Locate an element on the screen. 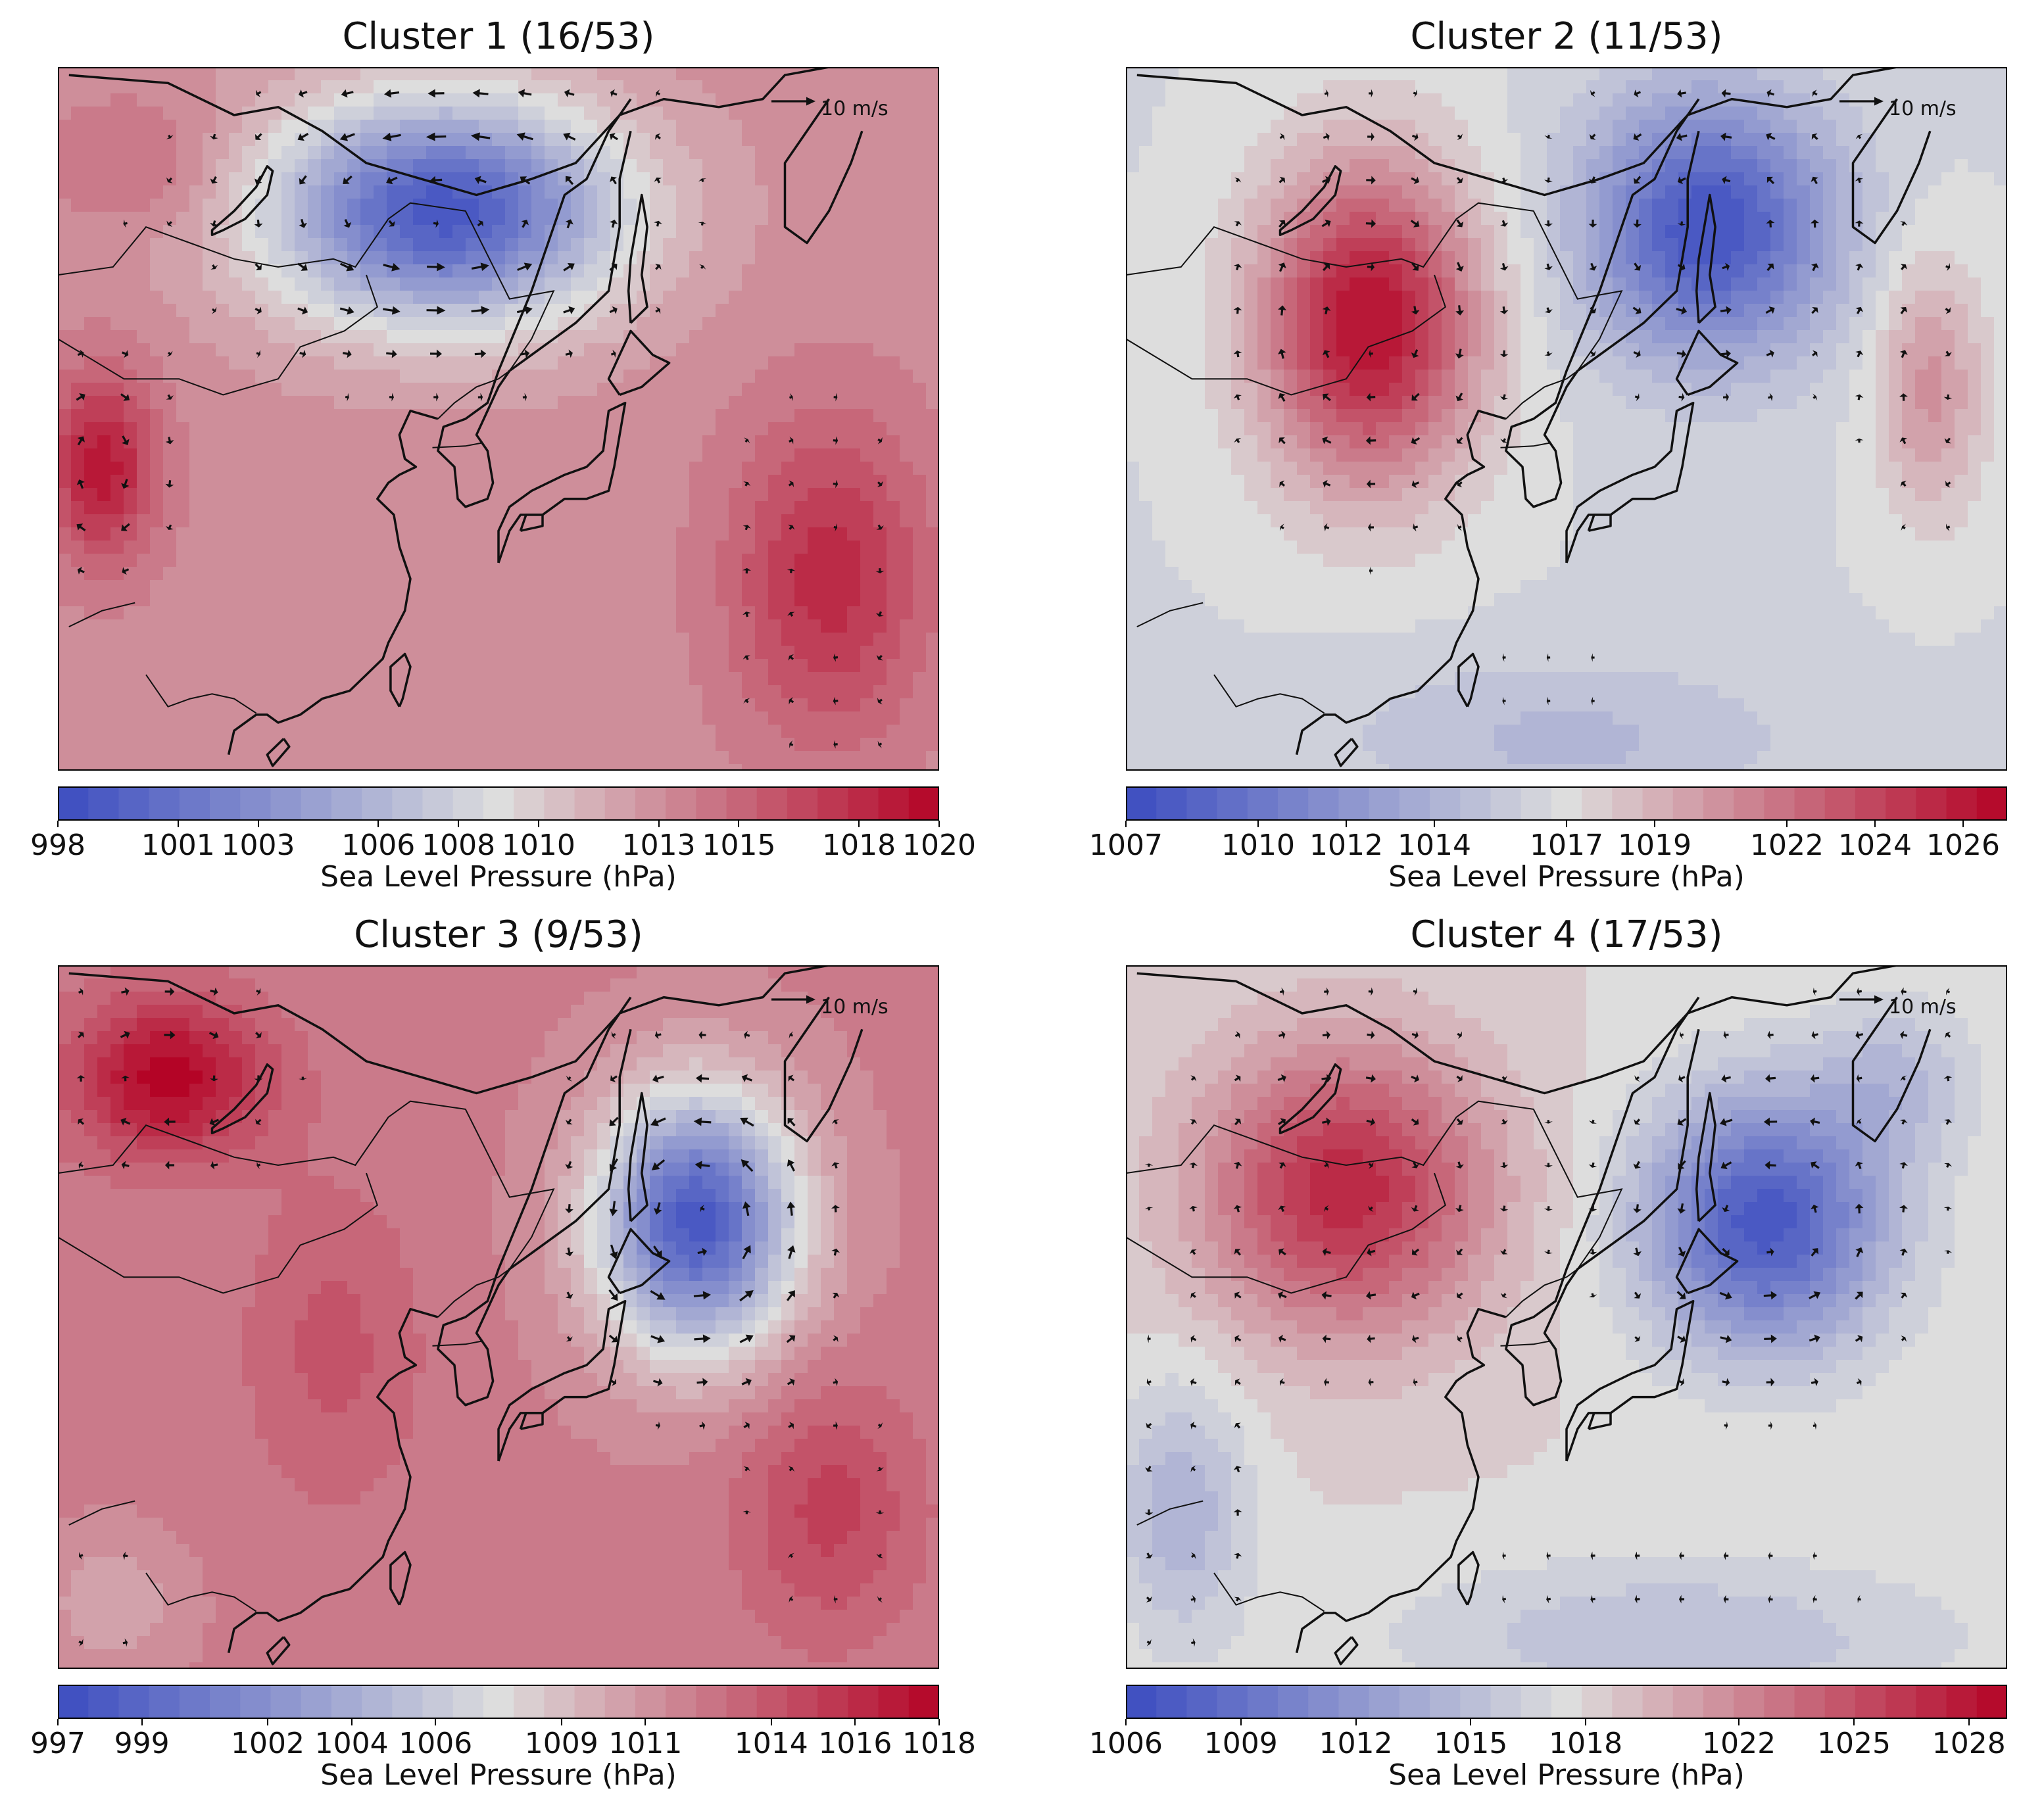 This screenshot has width=2044, height=1805. coastline is located at coordinates (824, 171).